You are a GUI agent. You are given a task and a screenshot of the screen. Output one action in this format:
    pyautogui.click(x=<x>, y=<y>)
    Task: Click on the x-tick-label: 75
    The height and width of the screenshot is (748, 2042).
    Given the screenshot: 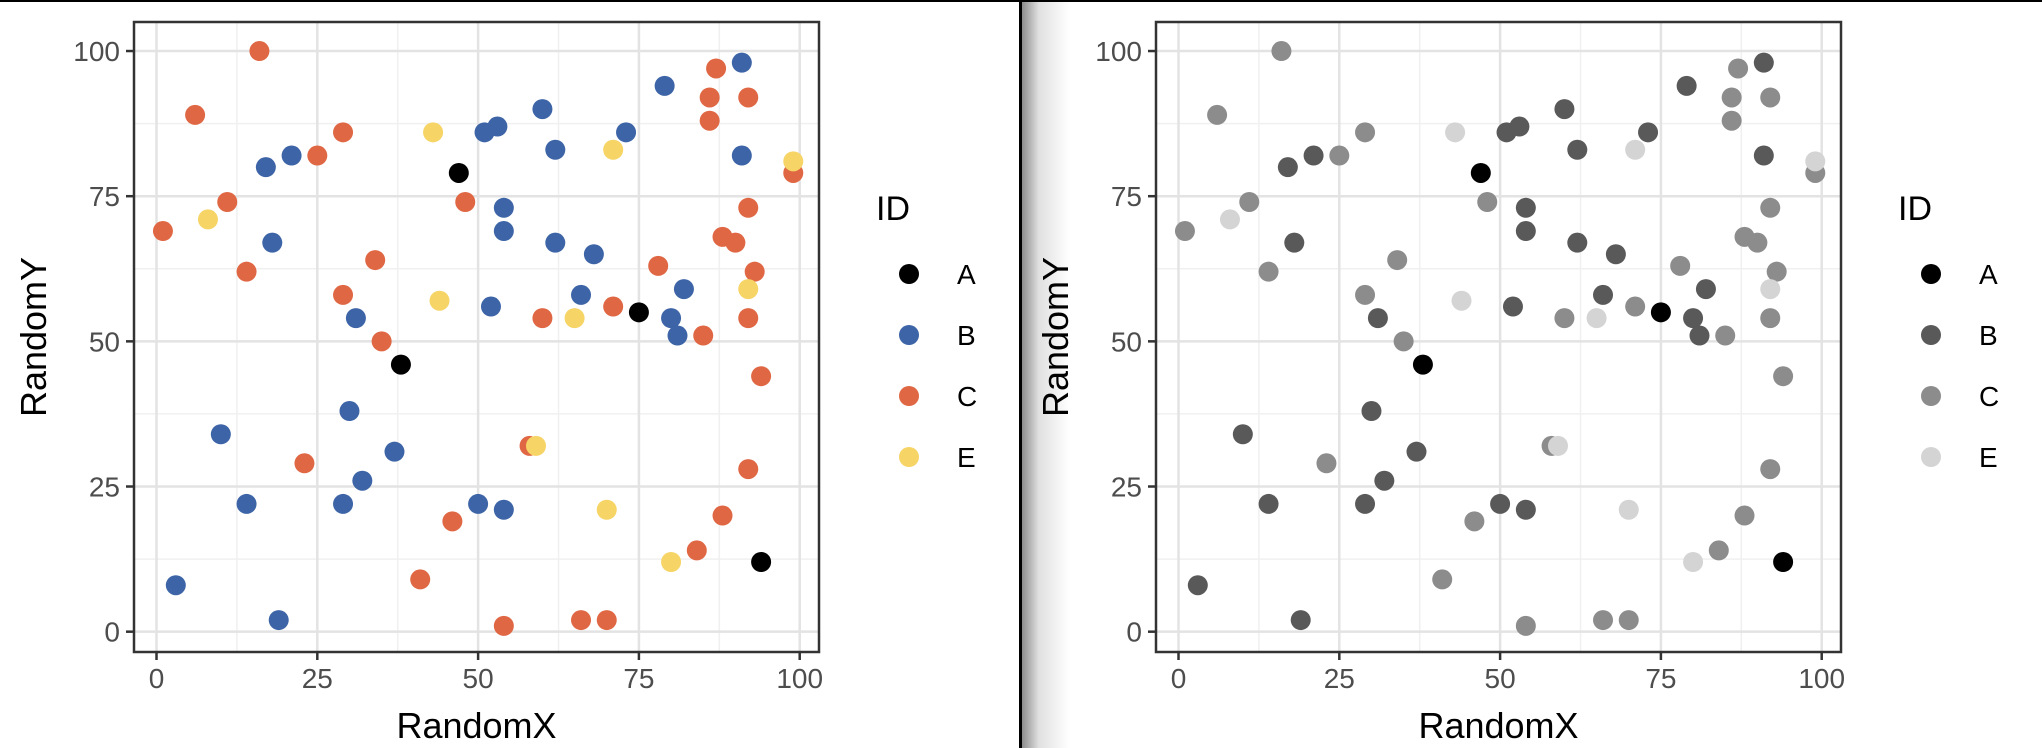 What is the action you would take?
    pyautogui.click(x=1660, y=678)
    